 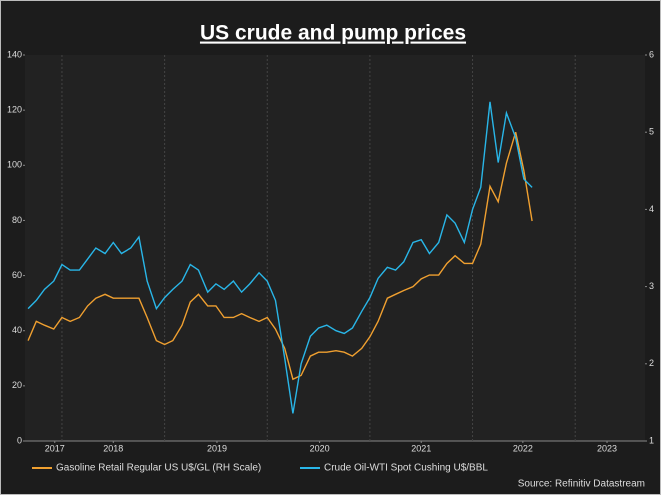 What do you see at coordinates (19, 440) in the screenshot?
I see `y-tick-label: 0` at bounding box center [19, 440].